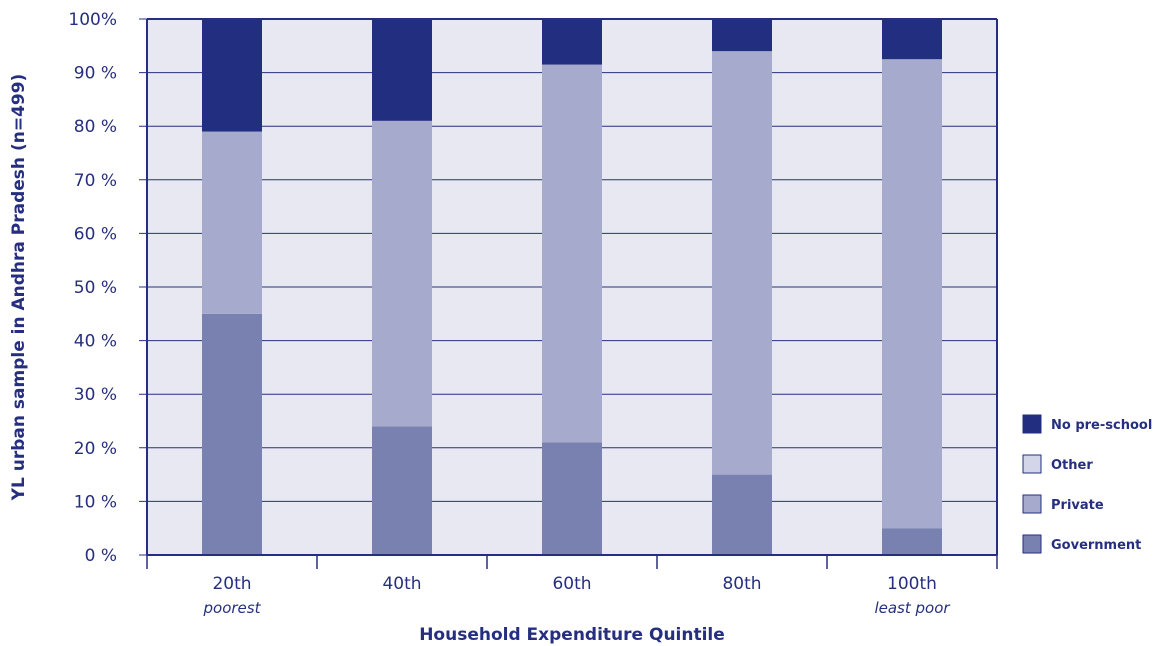 Image resolution: width=1155 pixels, height=646 pixels. I want to click on legend: No pre-school Other Private Government, so click(1087, 484).